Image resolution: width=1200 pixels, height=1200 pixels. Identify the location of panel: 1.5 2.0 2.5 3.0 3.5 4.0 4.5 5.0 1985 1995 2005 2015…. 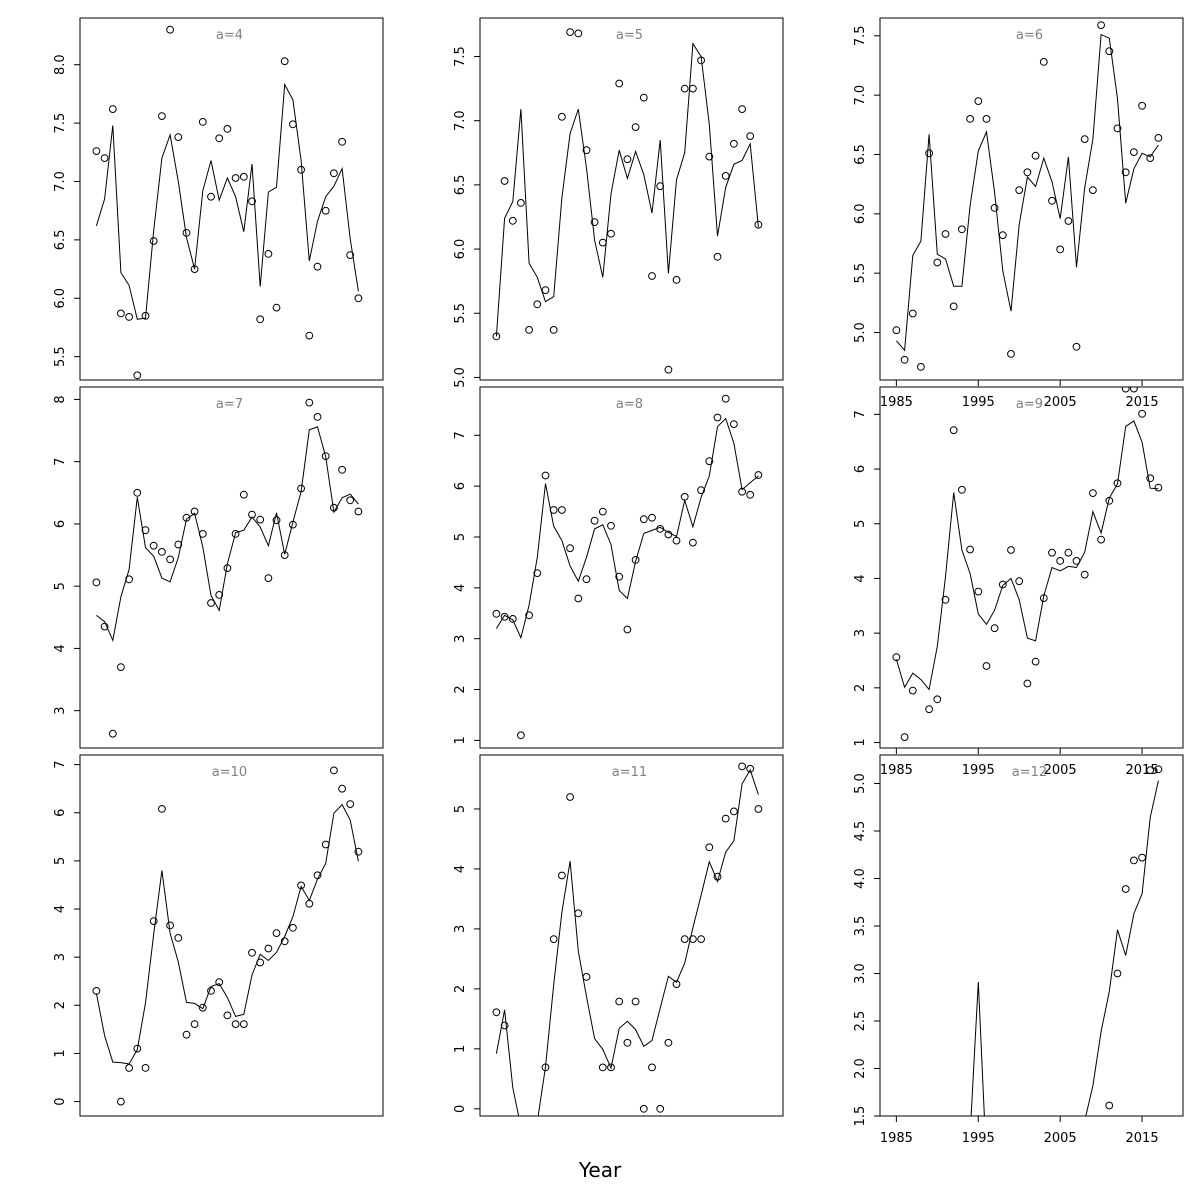
(1018, 950).